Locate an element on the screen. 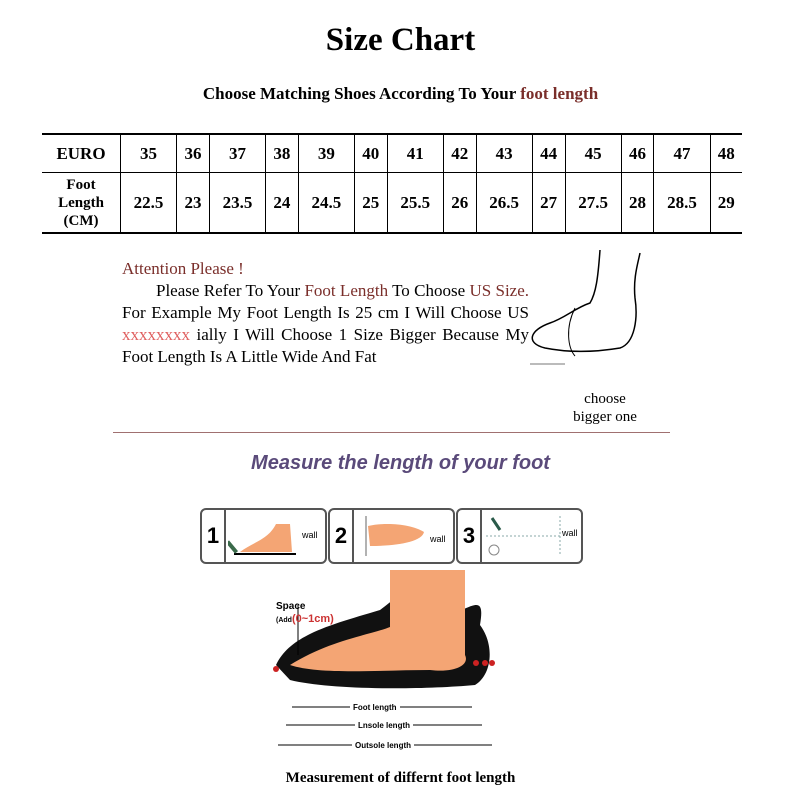  outsole-length-label: Outsole length is located at coordinates (383, 745).